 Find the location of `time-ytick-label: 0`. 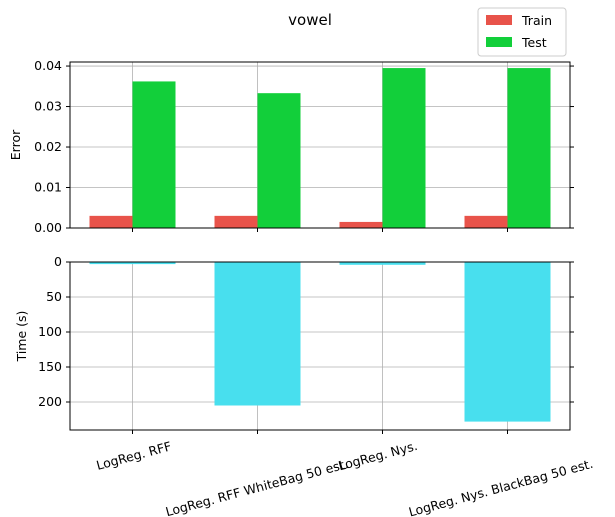

time-ytick-label: 0 is located at coordinates (58, 261).